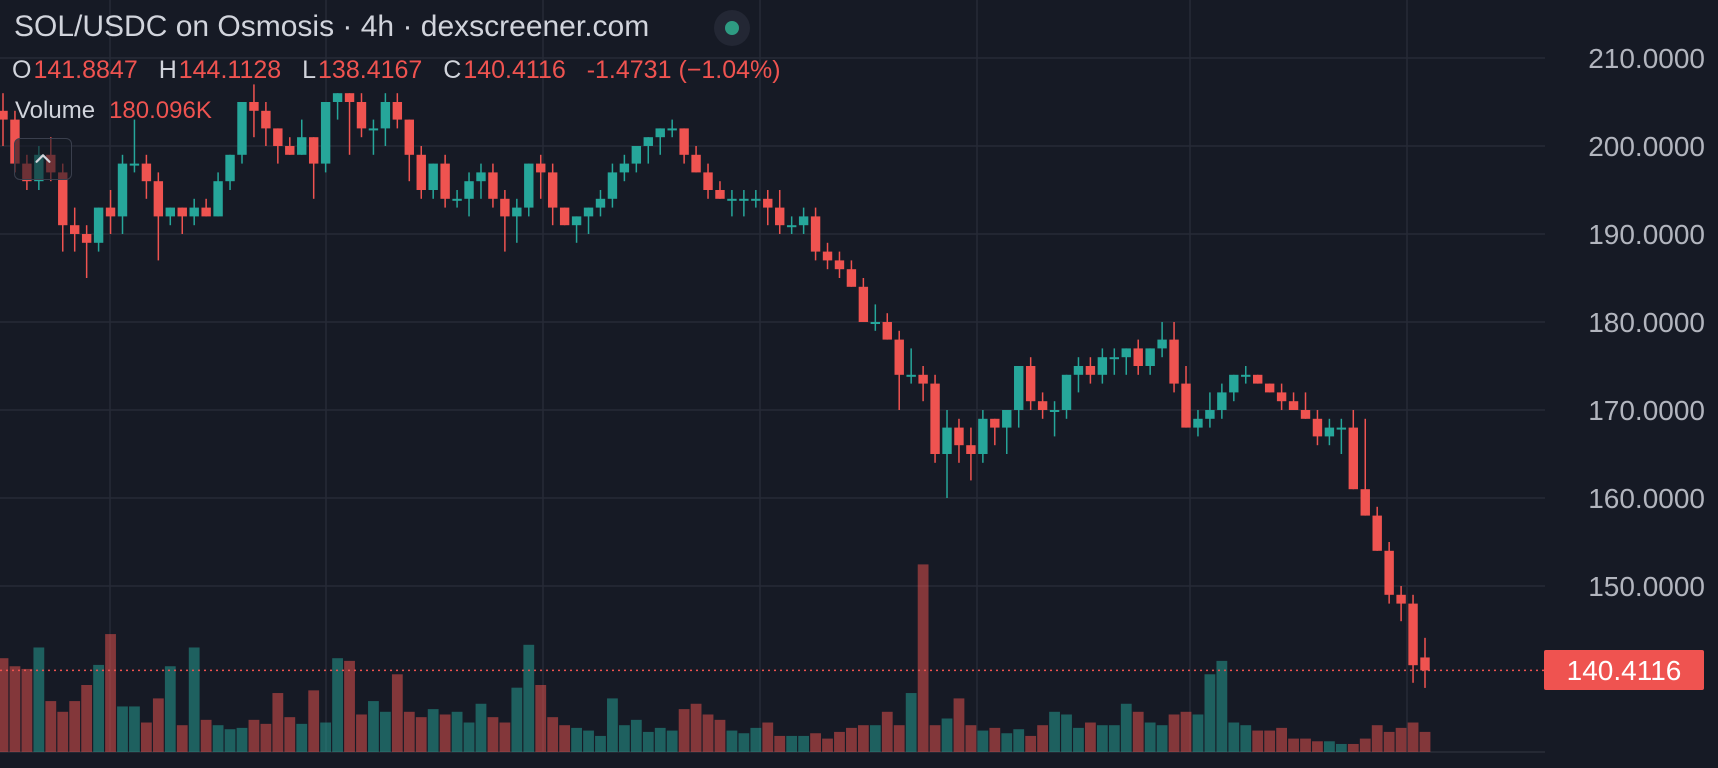  I want to click on collapse-legend-button, so click(43, 159).